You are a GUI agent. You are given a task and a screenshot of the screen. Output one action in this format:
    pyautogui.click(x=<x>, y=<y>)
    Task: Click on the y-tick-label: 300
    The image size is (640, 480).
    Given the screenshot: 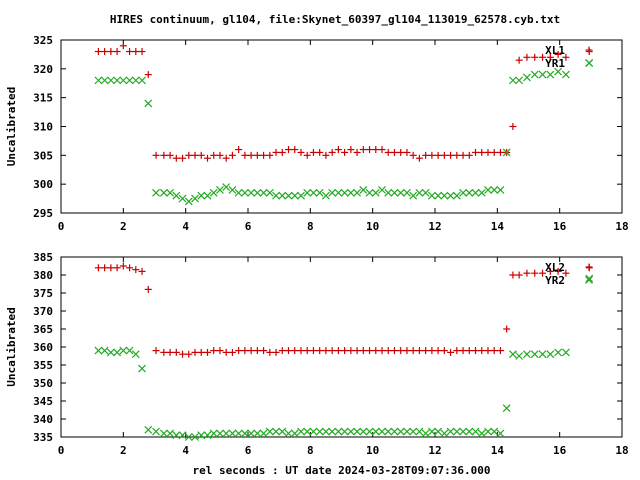 What is the action you would take?
    pyautogui.click(x=43, y=184)
    